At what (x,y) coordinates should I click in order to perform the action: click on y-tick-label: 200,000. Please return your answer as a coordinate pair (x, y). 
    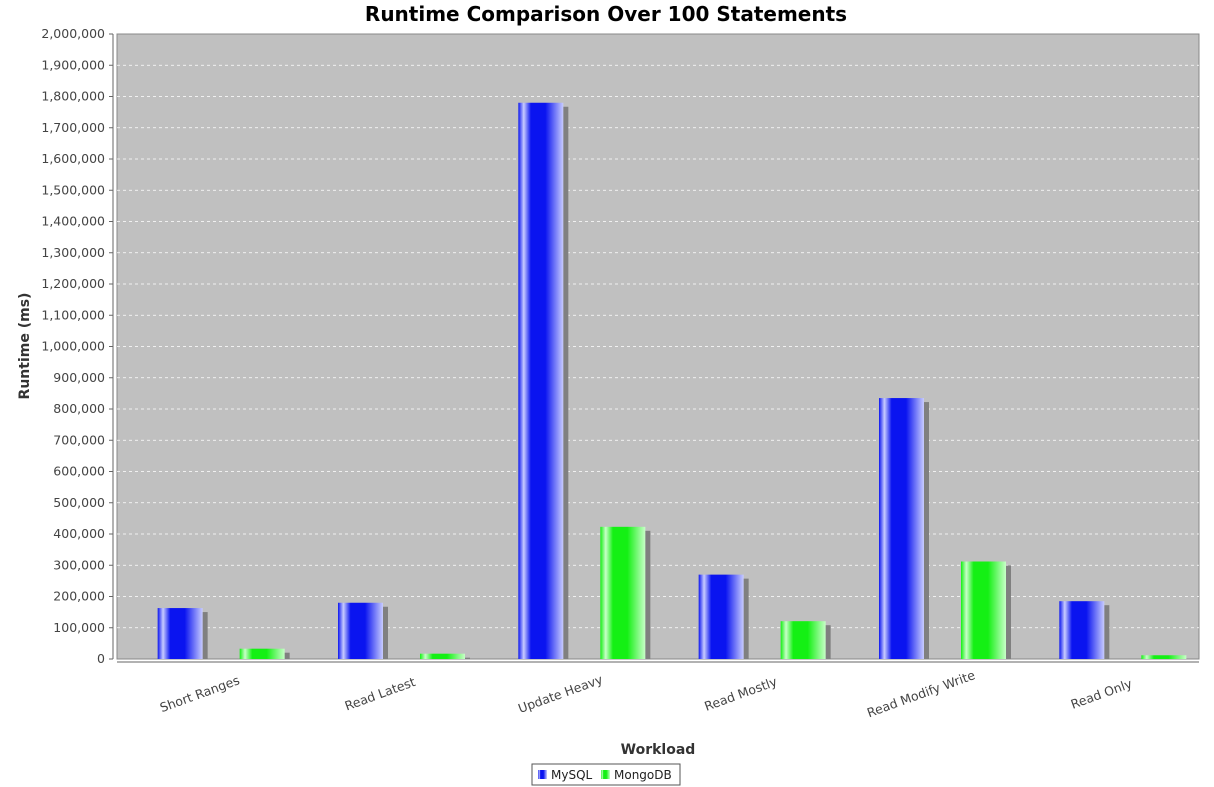
    Looking at the image, I should click on (79, 596).